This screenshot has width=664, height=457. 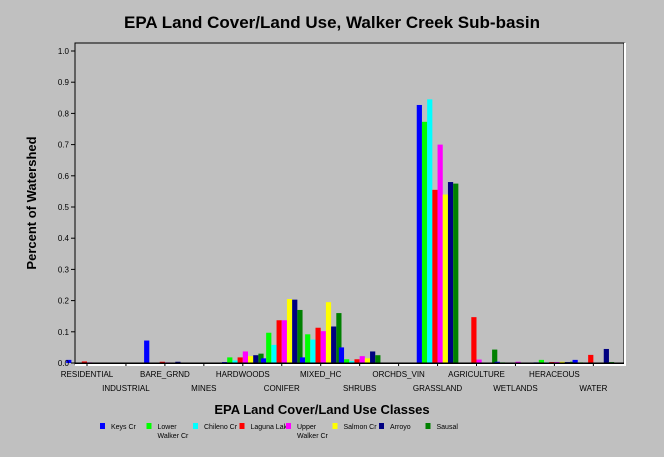 What do you see at coordinates (359, 388) in the screenshot?
I see `x-category-label: SHRUBS` at bounding box center [359, 388].